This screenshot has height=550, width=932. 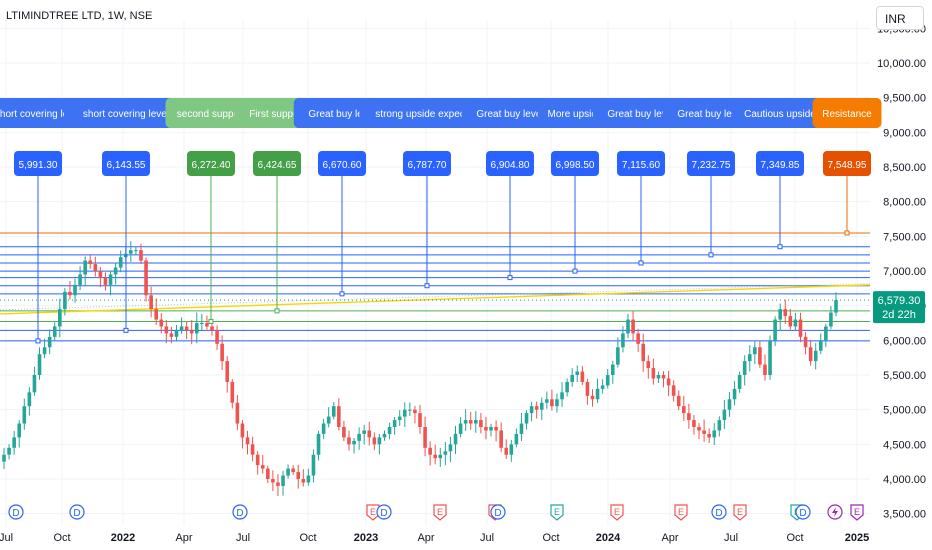 What do you see at coordinates (904, 237) in the screenshot?
I see `y-tick-label: 7,500.00` at bounding box center [904, 237].